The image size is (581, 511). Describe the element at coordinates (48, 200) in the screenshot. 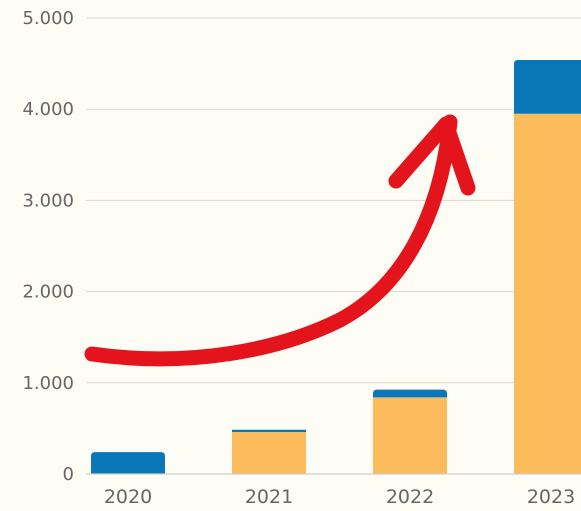

I see `y-tick-label: 3.000` at that location.